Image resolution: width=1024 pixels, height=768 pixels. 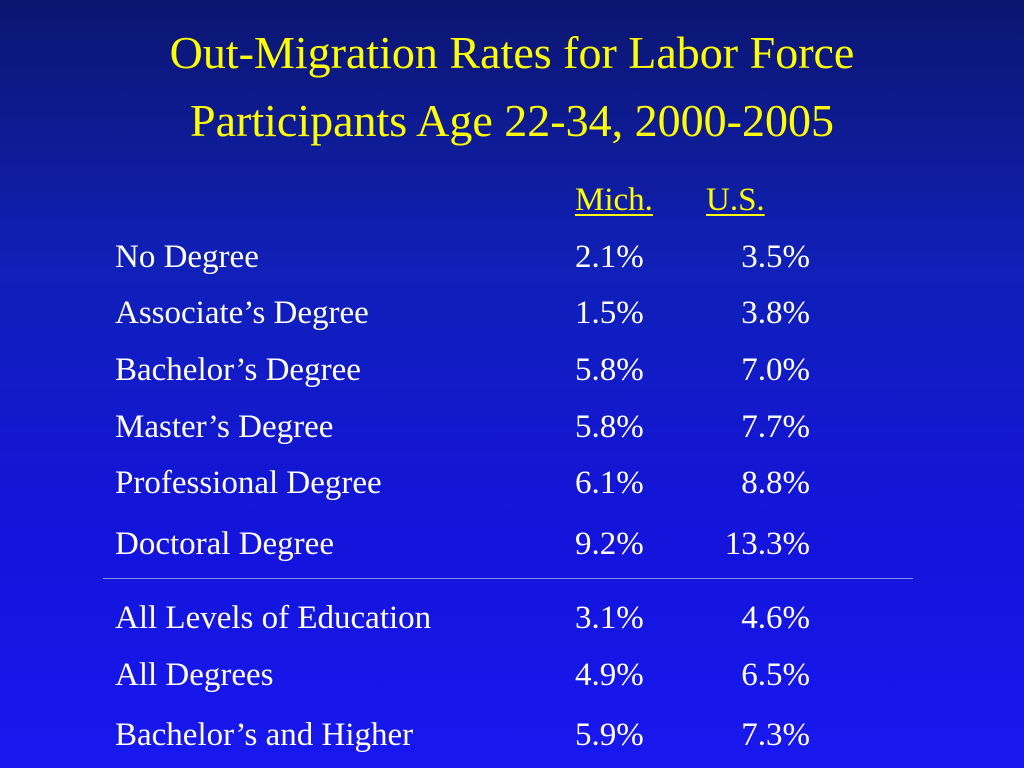 What do you see at coordinates (242, 313) in the screenshot?
I see `row-label: Associate’s Degree` at bounding box center [242, 313].